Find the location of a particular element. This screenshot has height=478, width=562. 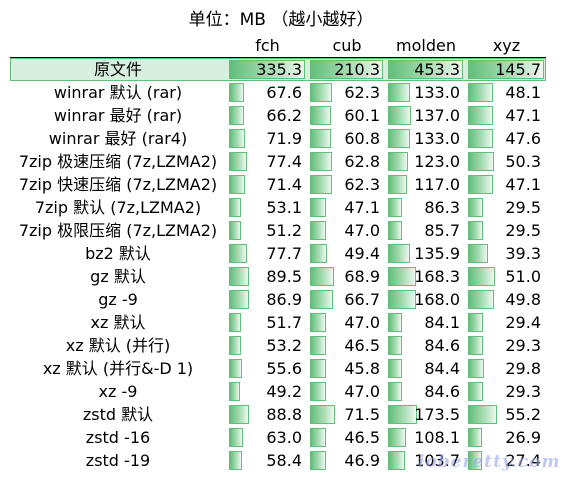

cell-cub: 62.3 is located at coordinates (347, 184).